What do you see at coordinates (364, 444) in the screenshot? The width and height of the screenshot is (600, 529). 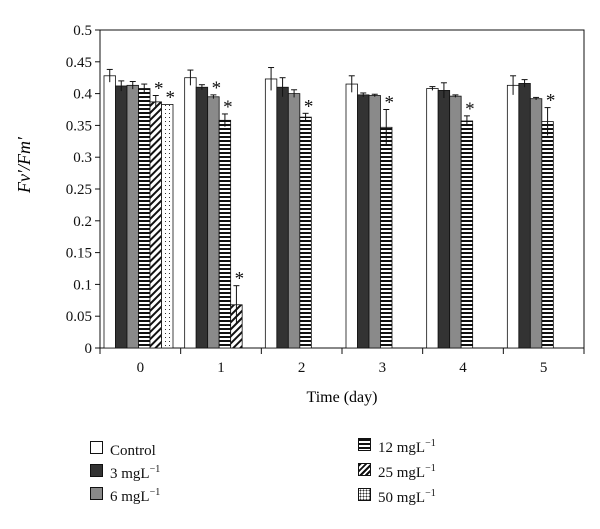 I see `swatch-horizontal` at bounding box center [364, 444].